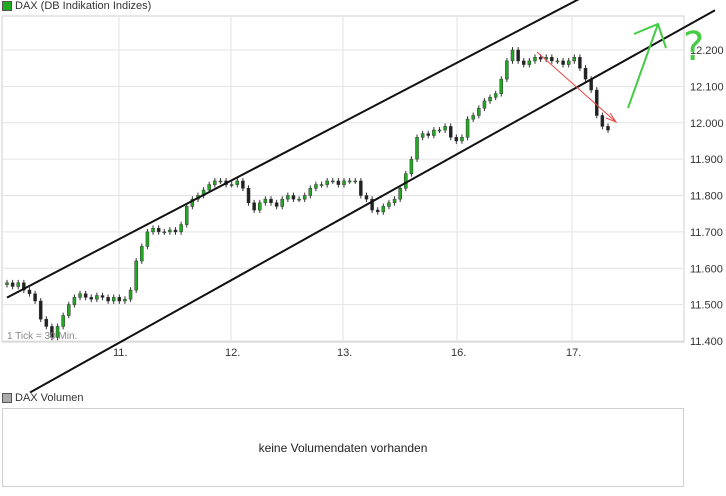 The height and width of the screenshot is (496, 726). Describe the element at coordinates (7, 398) in the screenshot. I see `volume-swatch-icon` at that location.